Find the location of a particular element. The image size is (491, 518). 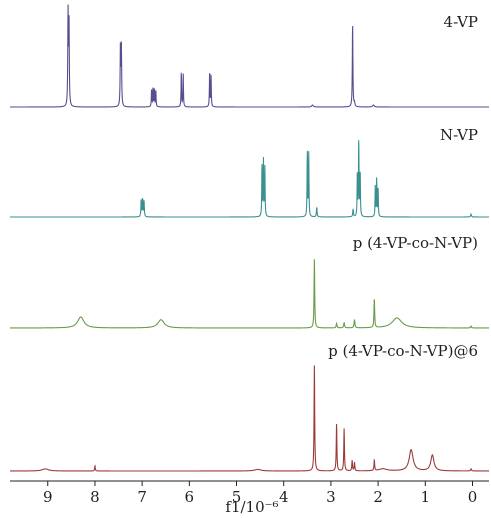

x-tick-label-8: 8 is located at coordinates (95, 497).